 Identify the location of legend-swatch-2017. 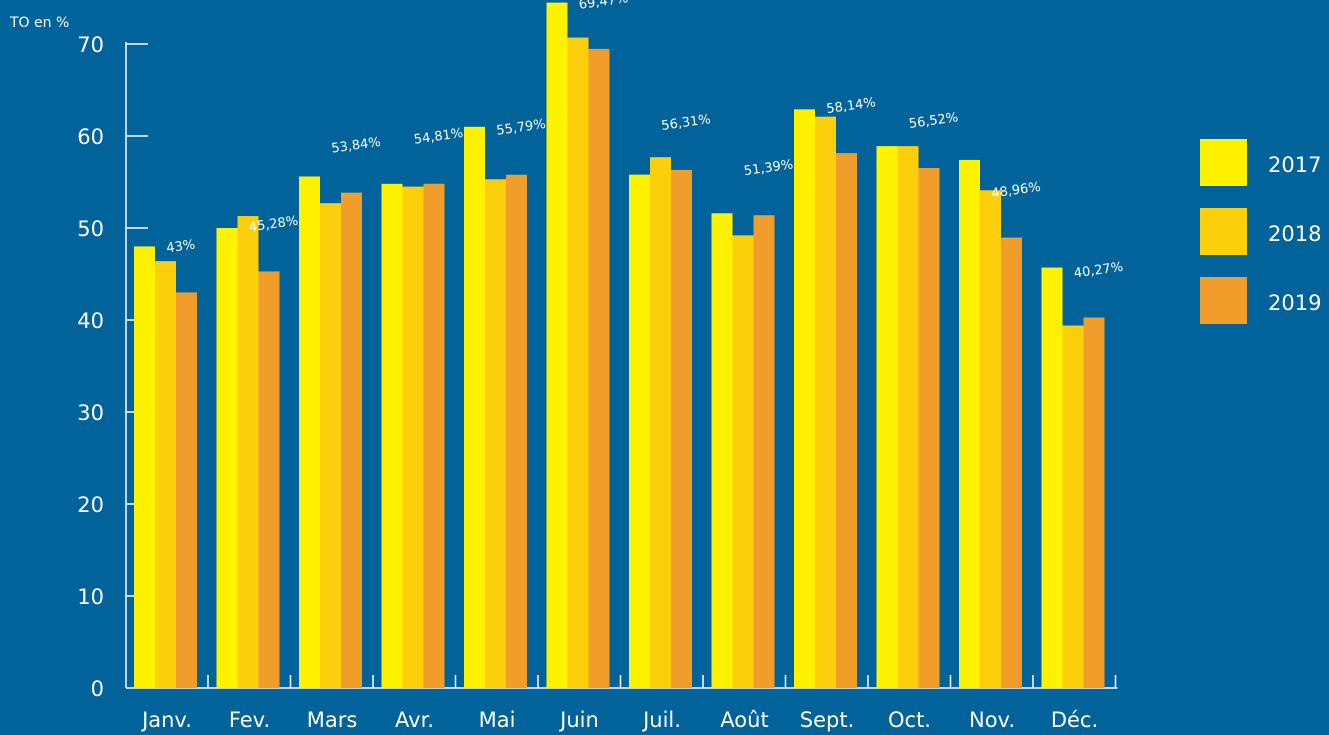
(1223, 162).